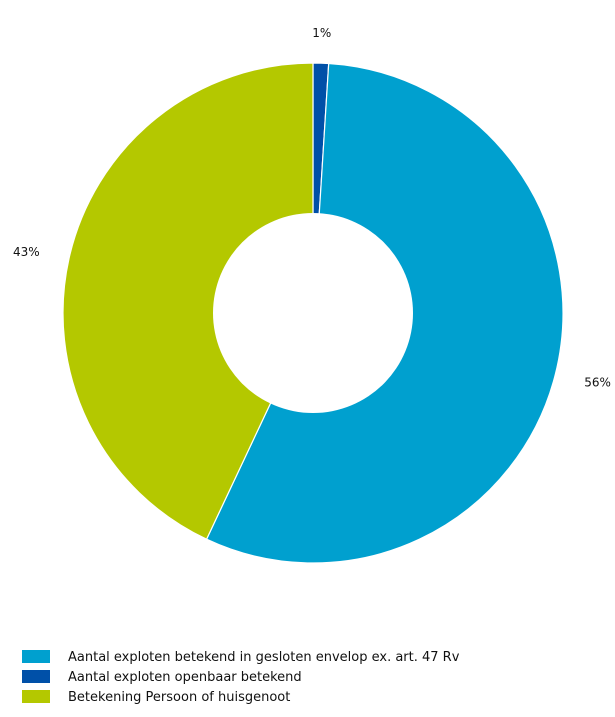 The width and height of the screenshot is (615, 717). Describe the element at coordinates (313, 313) in the screenshot. I see `donut-hole` at that location.